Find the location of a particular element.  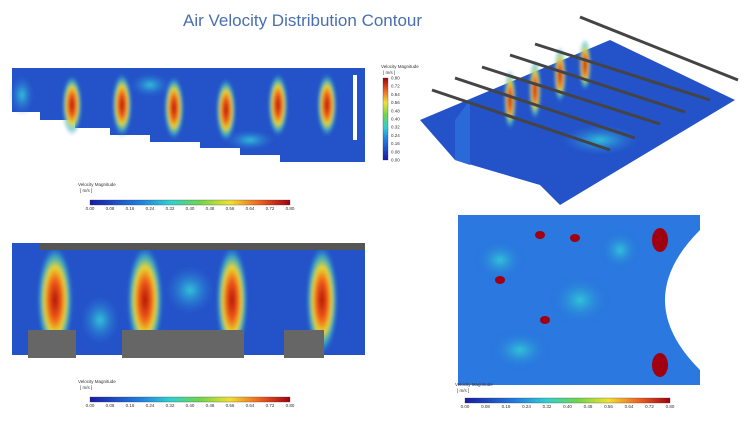

title: Air Velocity Distribution Contour is located at coordinates (302, 20).